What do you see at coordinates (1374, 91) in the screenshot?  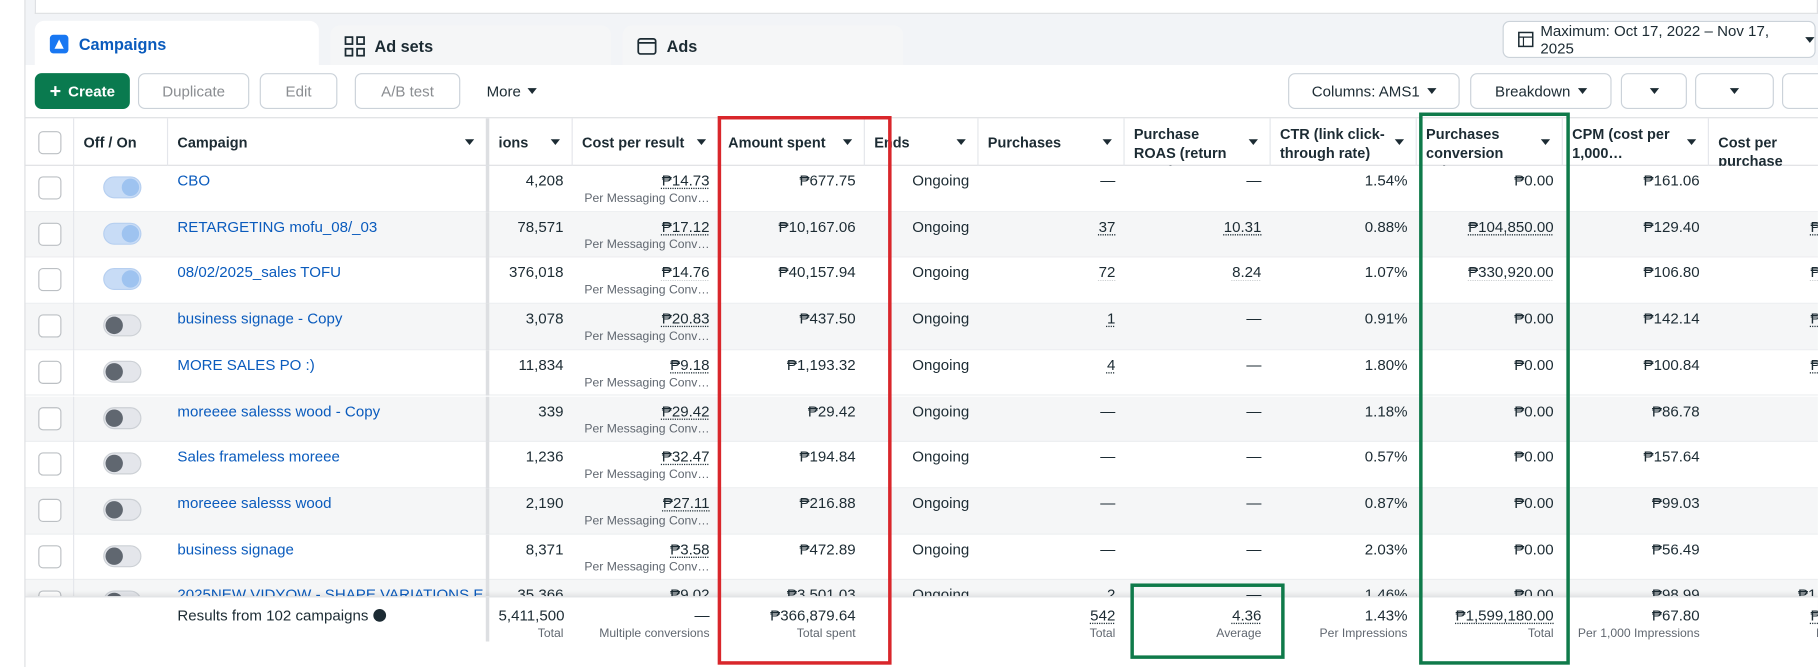 I see `columns-button: Columns: AMS1` at bounding box center [1374, 91].